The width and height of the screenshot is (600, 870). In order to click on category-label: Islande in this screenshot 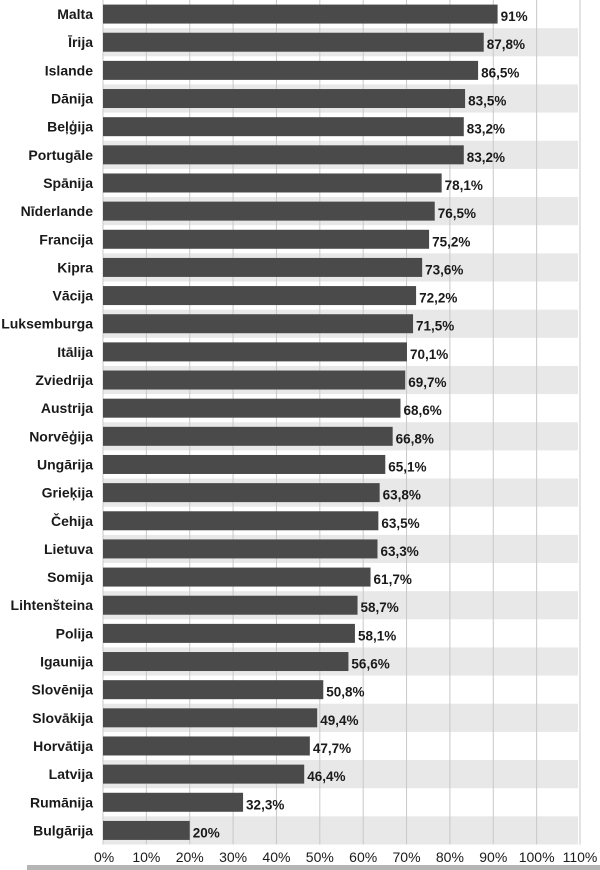, I will do `click(69, 70)`.